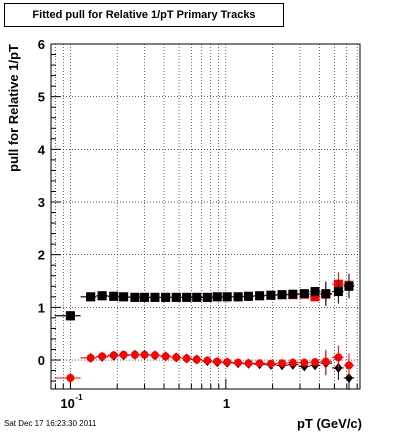  What do you see at coordinates (329, 423) in the screenshot?
I see `x-axis-label: pT (GeV/c)` at bounding box center [329, 423].